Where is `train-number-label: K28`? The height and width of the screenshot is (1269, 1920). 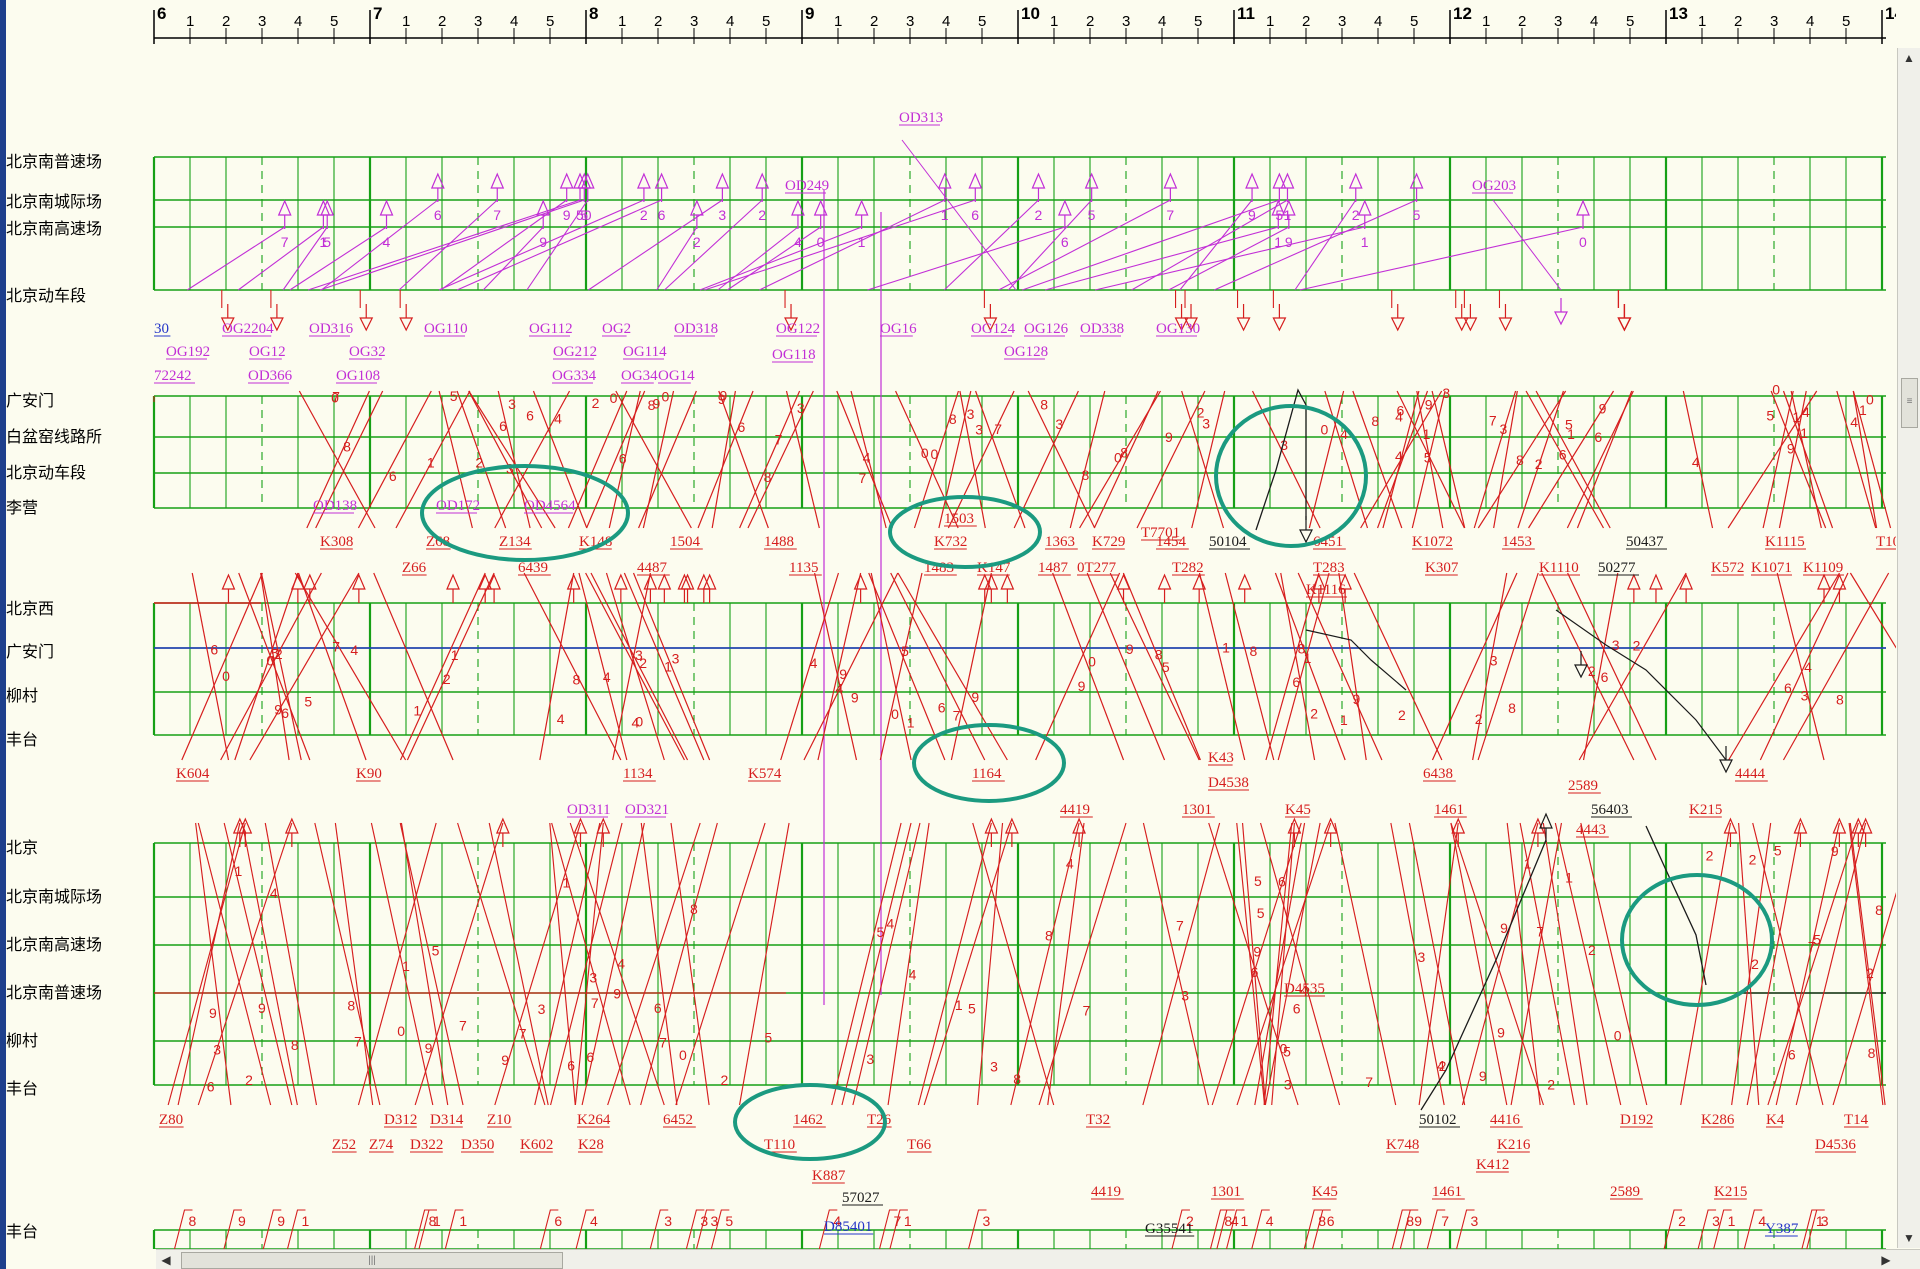
train-number-label: K28 is located at coordinates (591, 1145).